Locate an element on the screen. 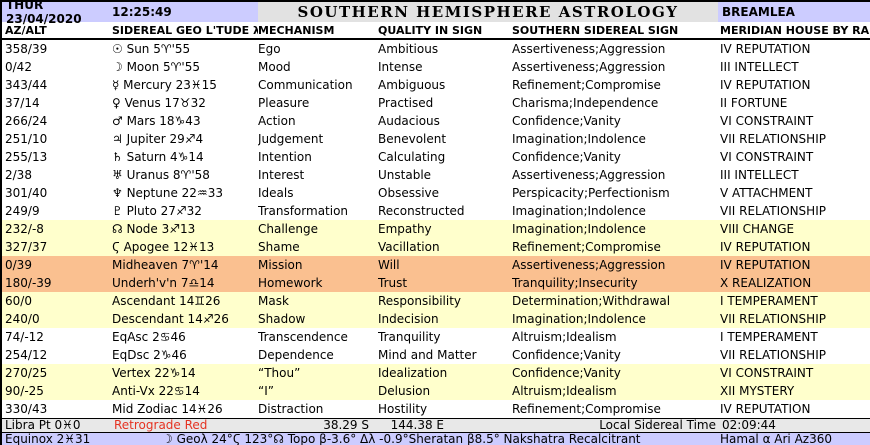  mechanism-cell: Interest is located at coordinates (281, 175).